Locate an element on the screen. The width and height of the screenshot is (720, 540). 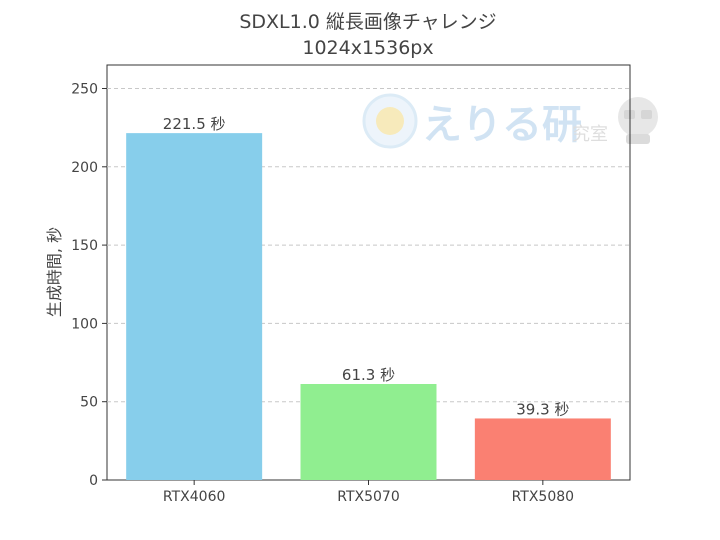
y-axis-label: 生成時間, 秒 is located at coordinates (54, 272).